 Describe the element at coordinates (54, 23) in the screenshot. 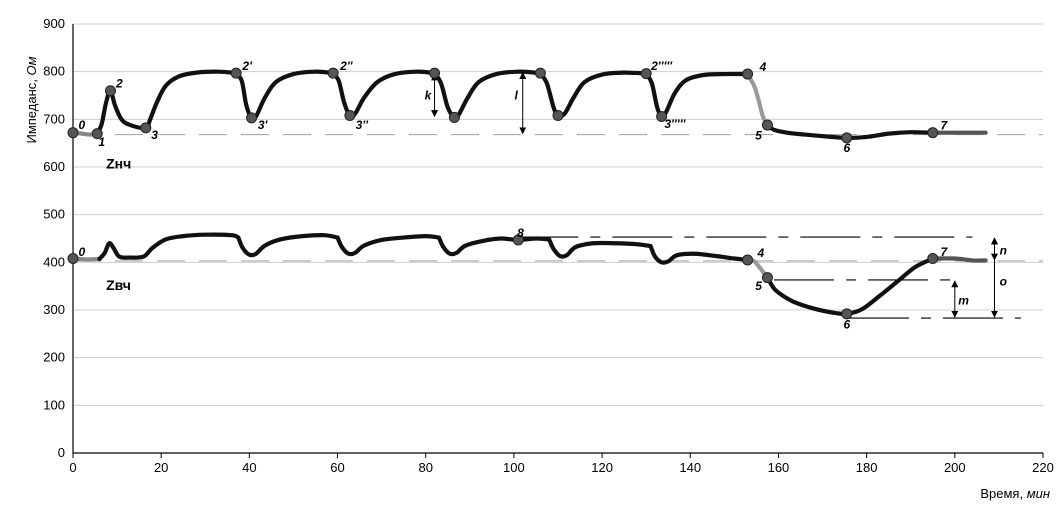

I see `y-tick-label: 900` at that location.